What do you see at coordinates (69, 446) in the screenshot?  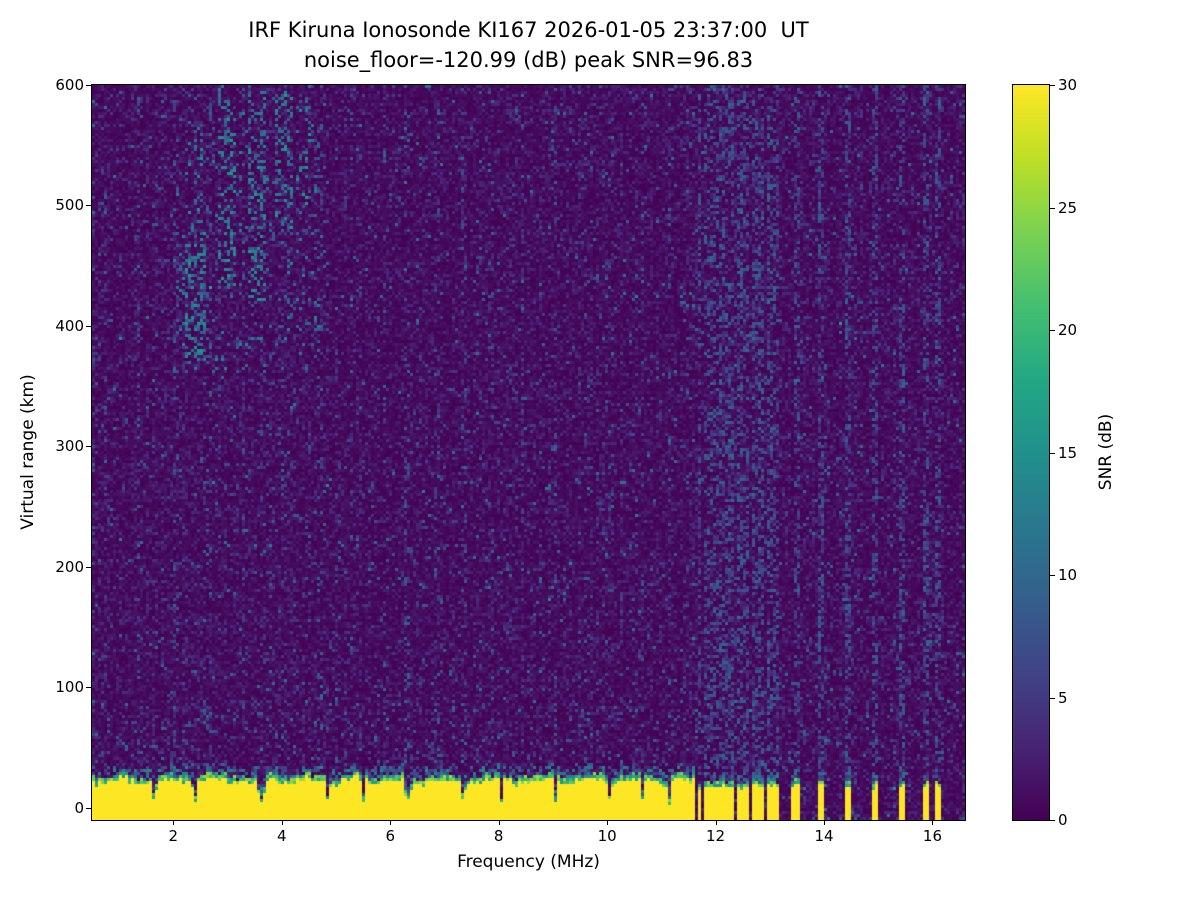 I see `y-tick-label: 300` at bounding box center [69, 446].